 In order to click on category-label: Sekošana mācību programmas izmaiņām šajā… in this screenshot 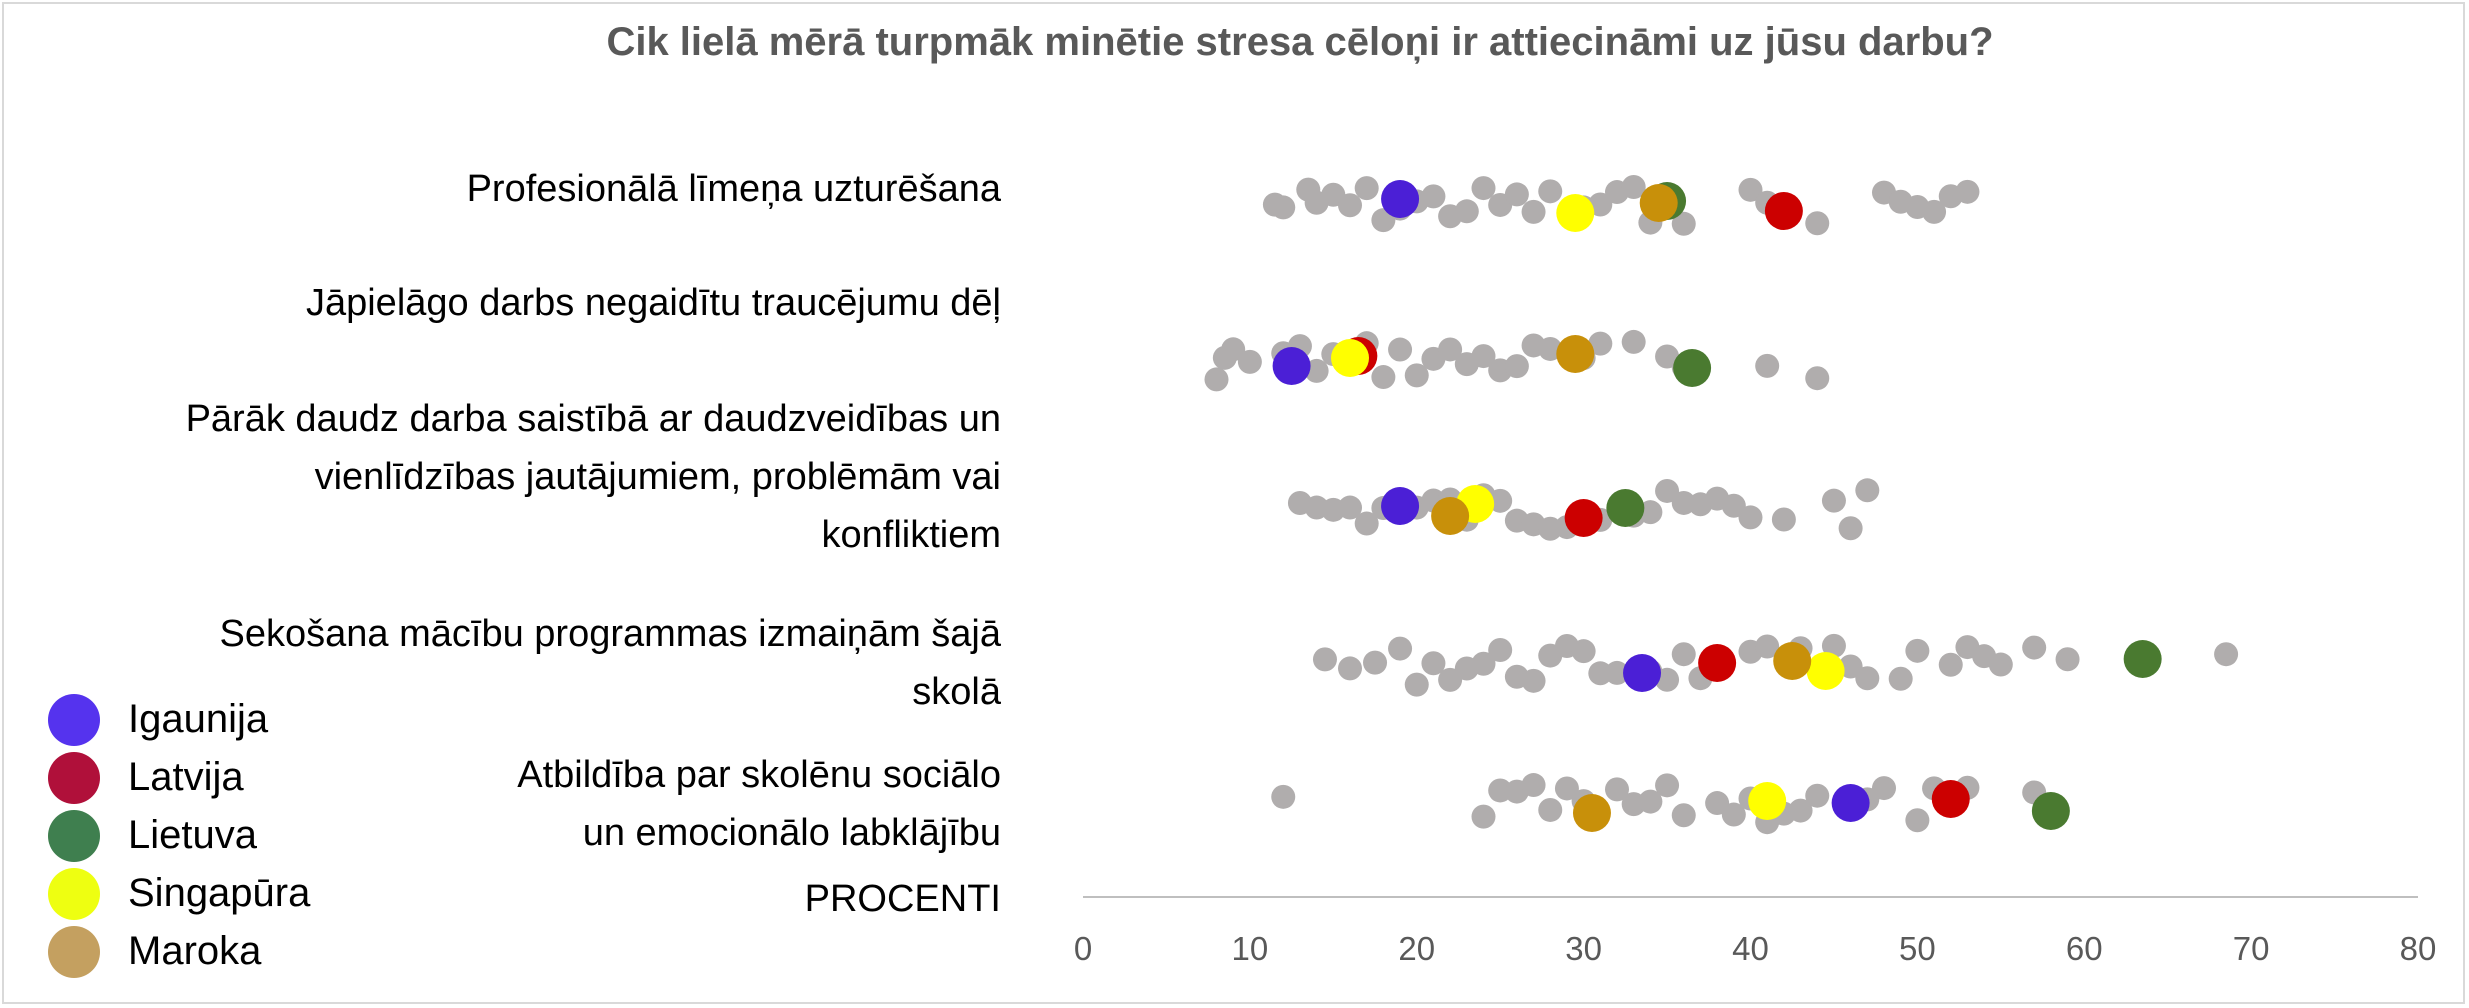, I will do `click(610, 663)`.